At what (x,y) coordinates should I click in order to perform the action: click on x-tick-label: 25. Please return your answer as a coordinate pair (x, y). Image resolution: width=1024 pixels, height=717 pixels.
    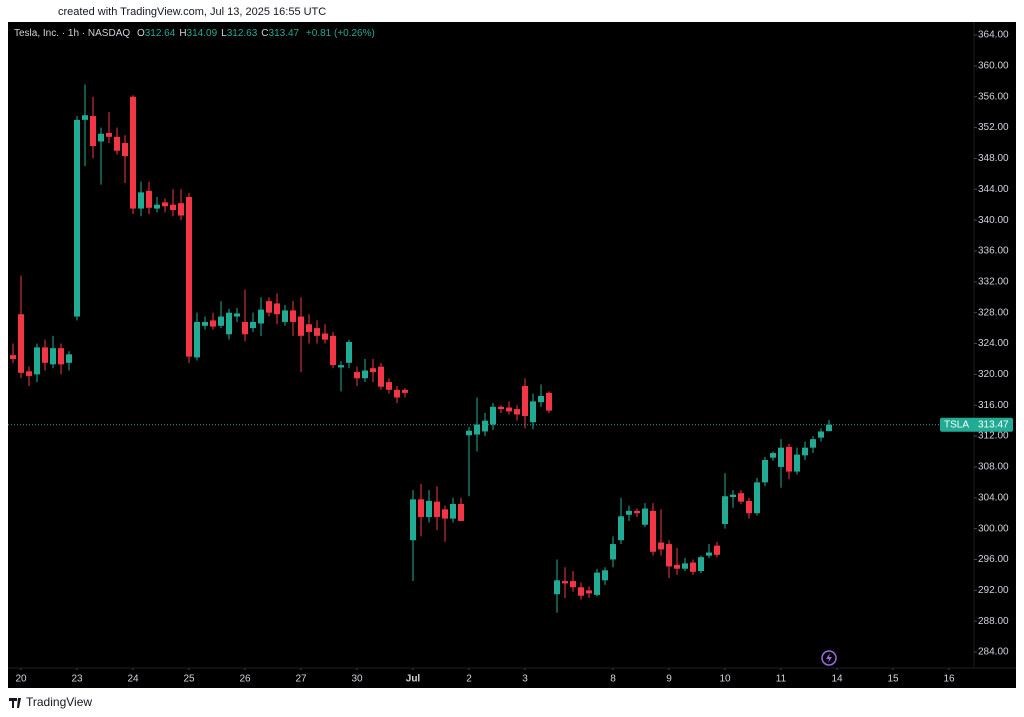
    Looking at the image, I should click on (189, 679).